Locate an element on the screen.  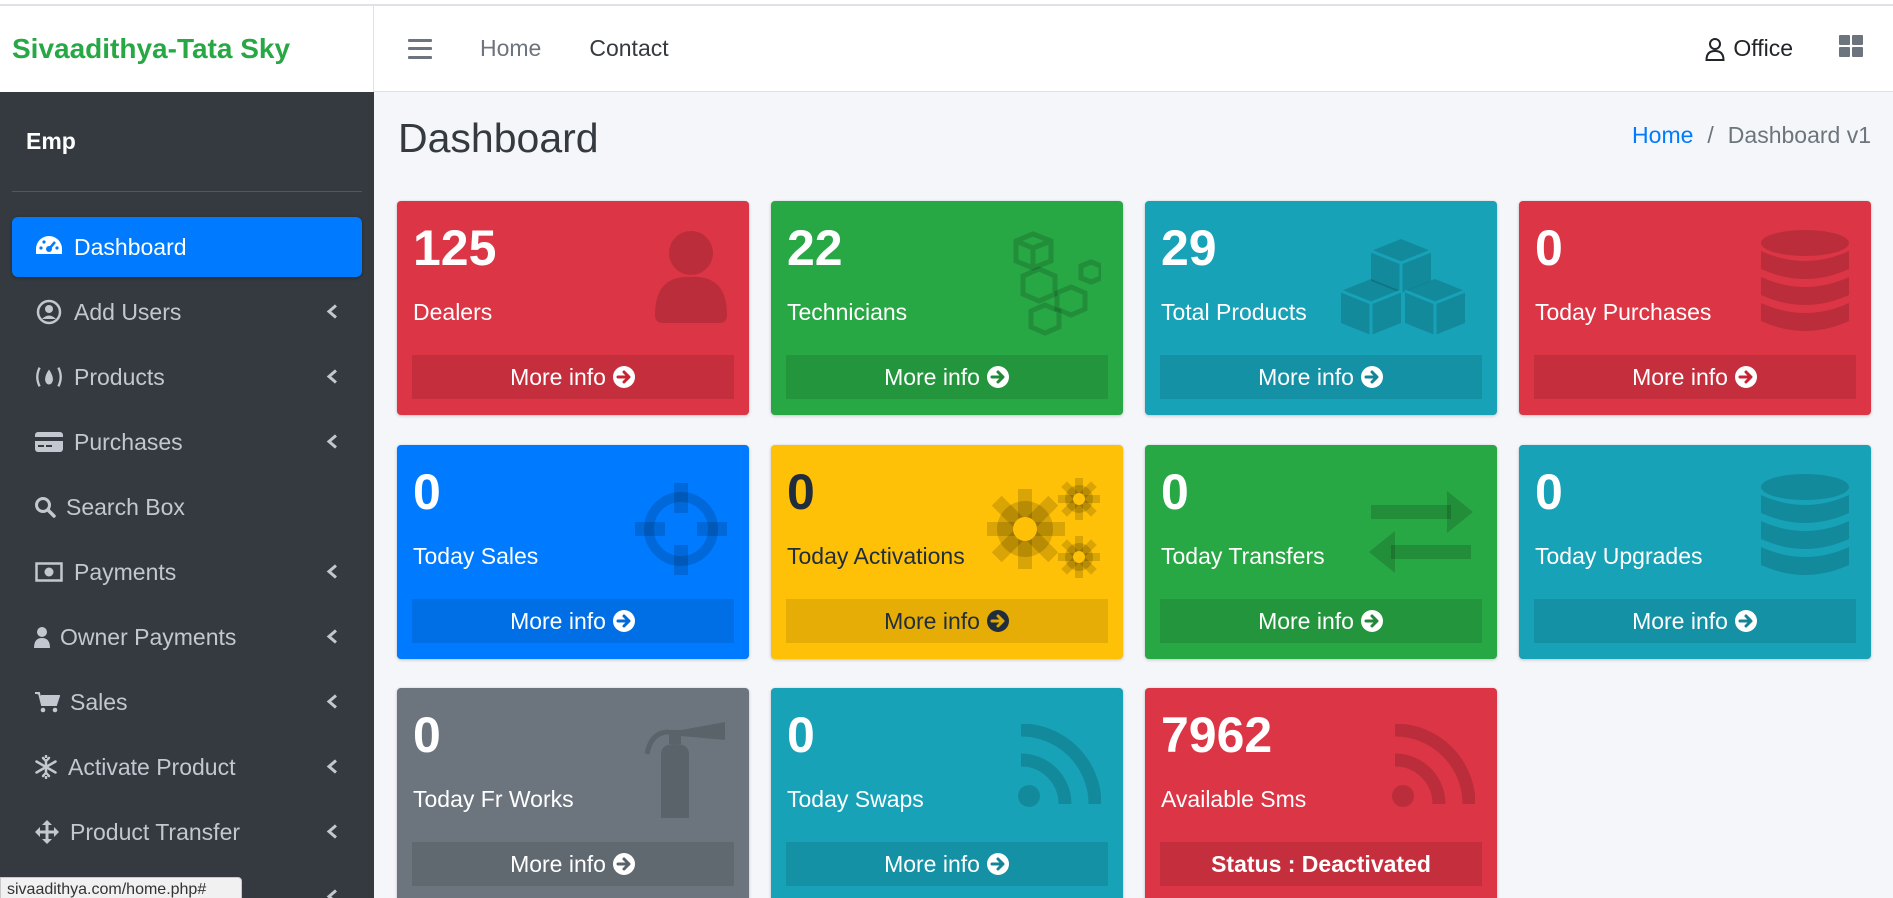
box-label: Total Products is located at coordinates (1234, 312).